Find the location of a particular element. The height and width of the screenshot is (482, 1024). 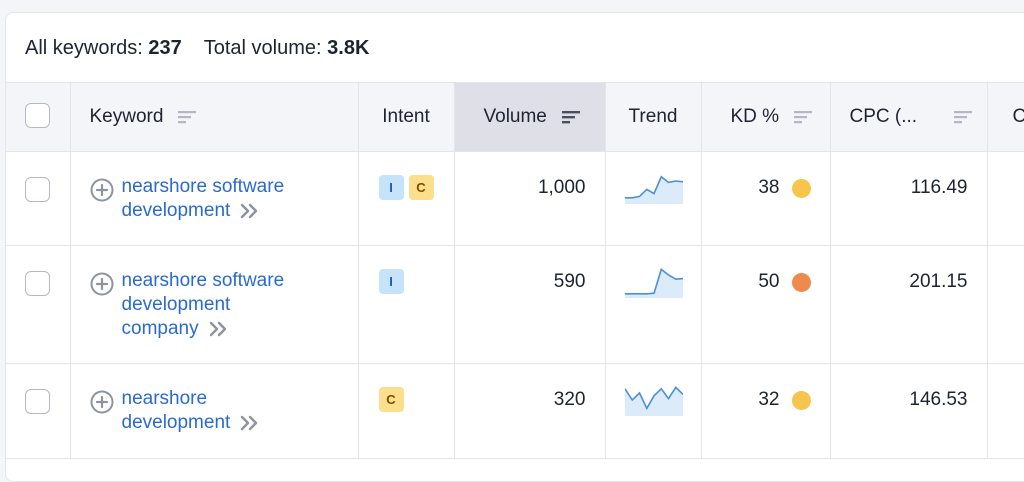

volume-value: 1,000 is located at coordinates (529, 199).